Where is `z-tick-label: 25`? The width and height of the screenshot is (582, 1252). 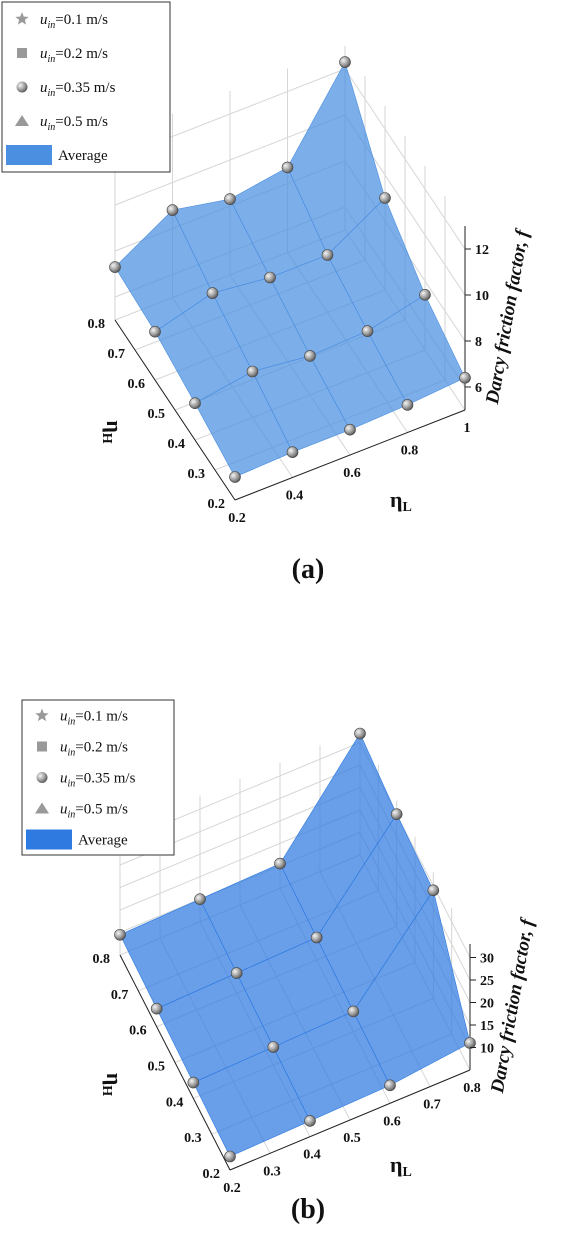
z-tick-label: 25 is located at coordinates (487, 981).